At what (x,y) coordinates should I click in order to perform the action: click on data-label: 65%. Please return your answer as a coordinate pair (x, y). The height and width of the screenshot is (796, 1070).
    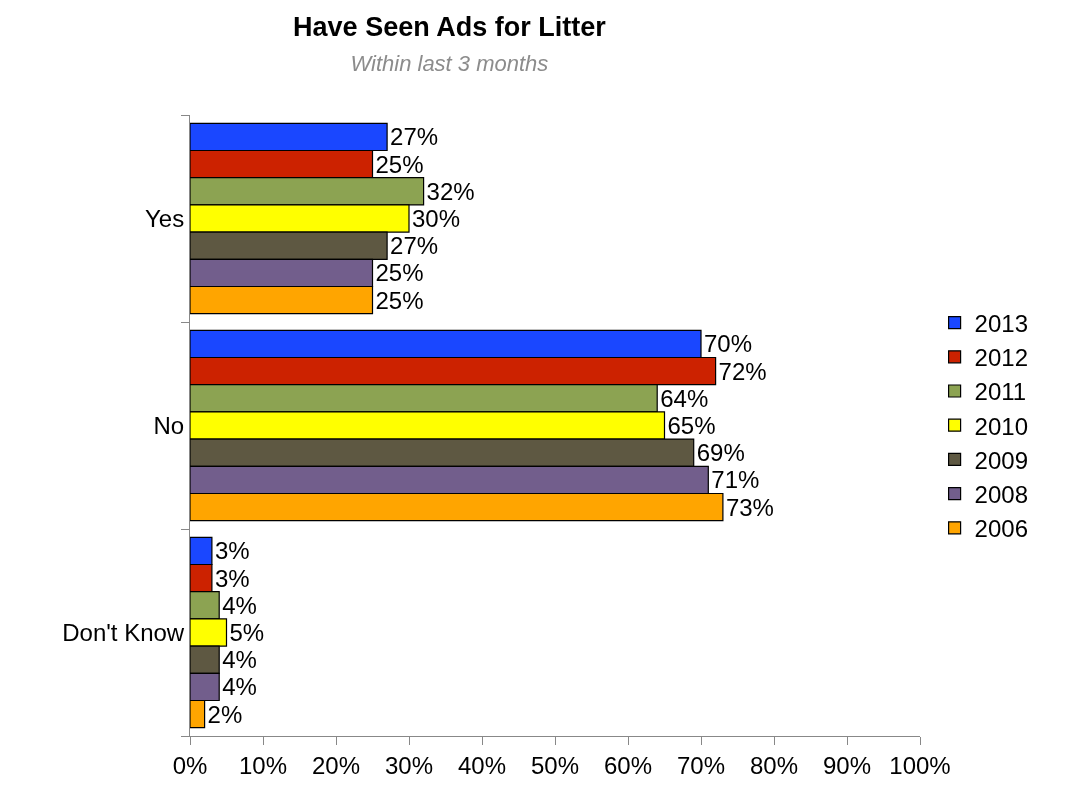
    Looking at the image, I should click on (691, 425).